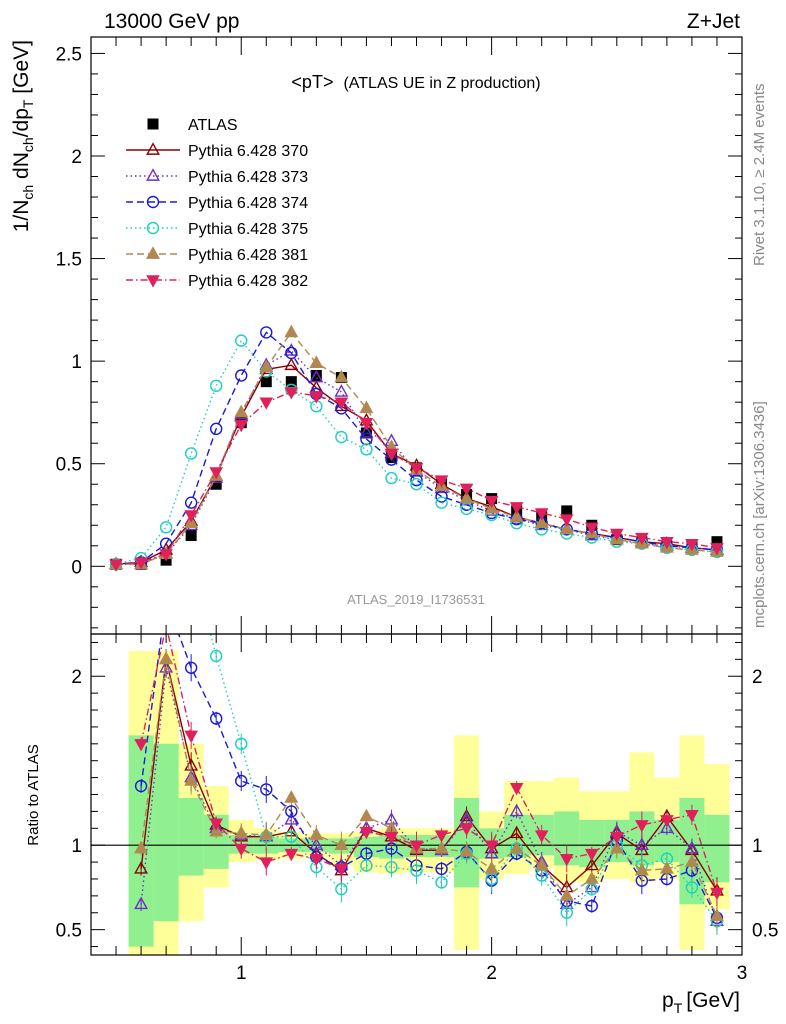 Image resolution: width=786 pixels, height=1024 pixels. I want to click on legend-label: Pythia 6.428 381, so click(248, 255).